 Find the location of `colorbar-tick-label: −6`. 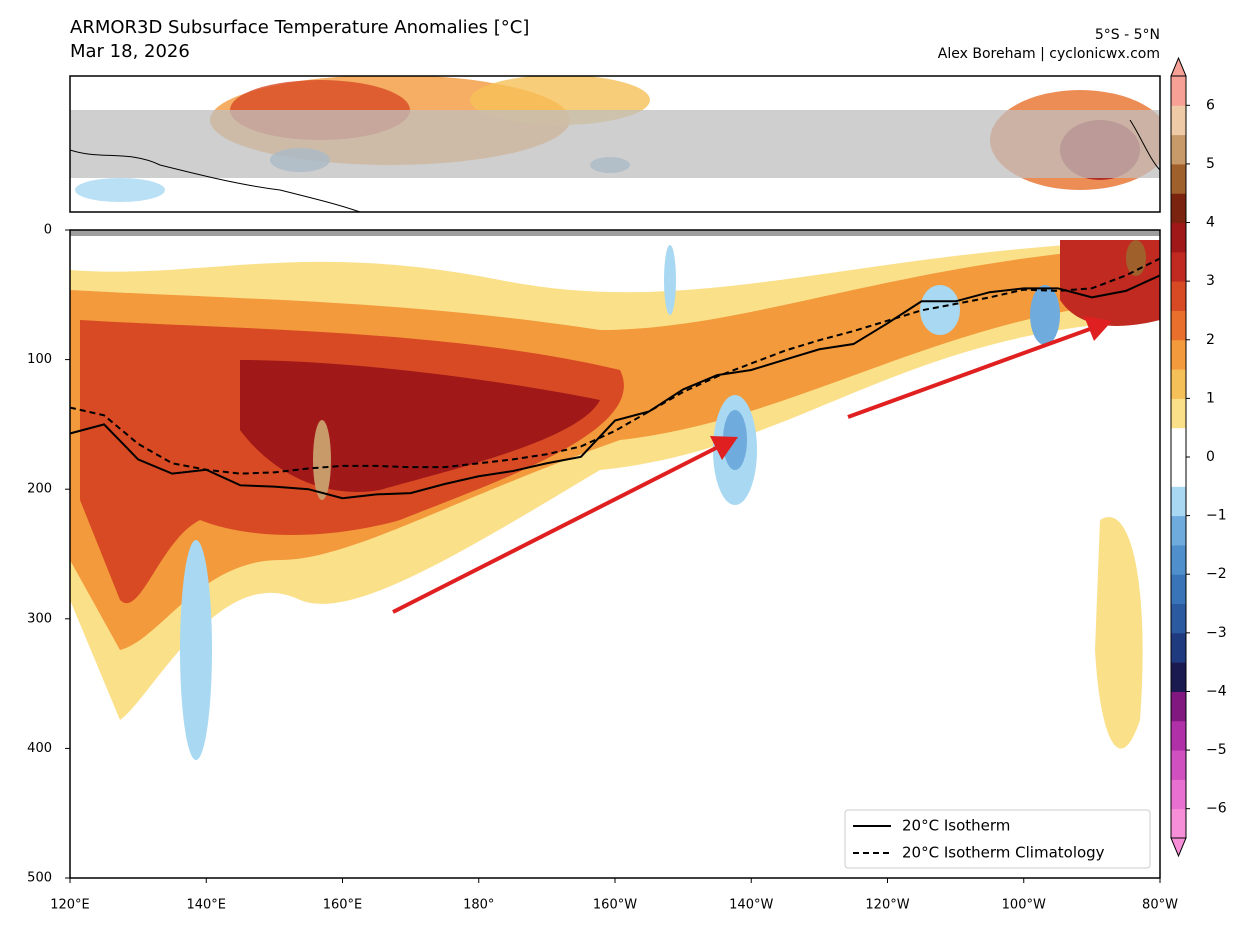

colorbar-tick-label: −6 is located at coordinates (1216, 809).